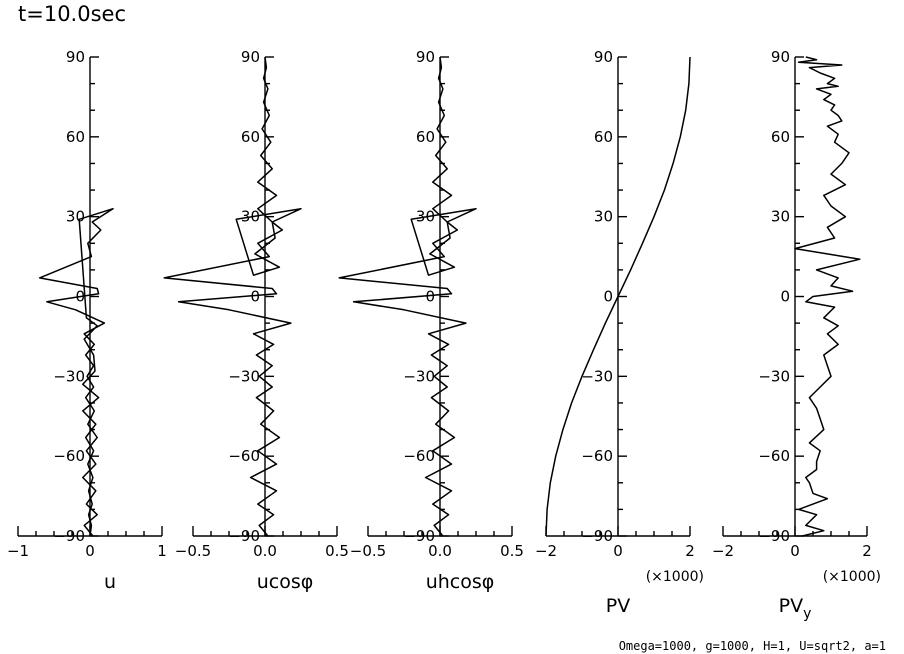 The width and height of the screenshot is (904, 654). I want to click on x-axis-label-main: uhcosφ, so click(460, 582).